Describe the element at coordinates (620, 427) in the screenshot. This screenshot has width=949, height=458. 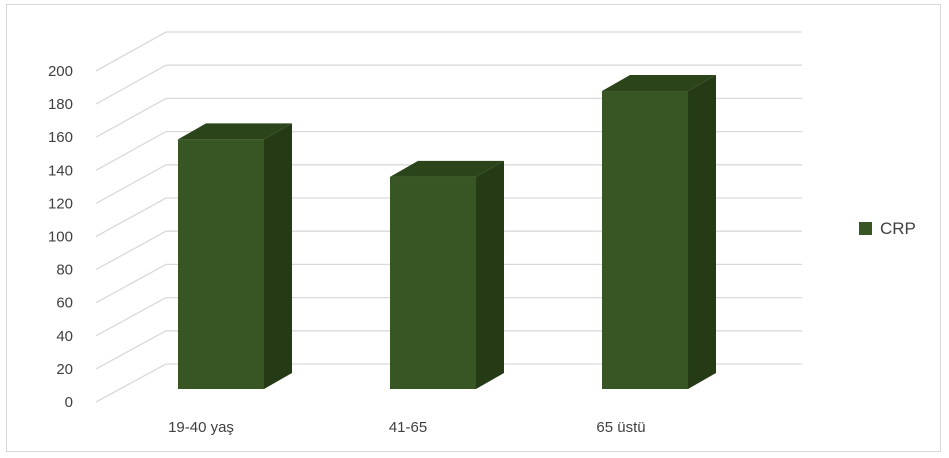
I see `category-label: 65 üstü` at that location.